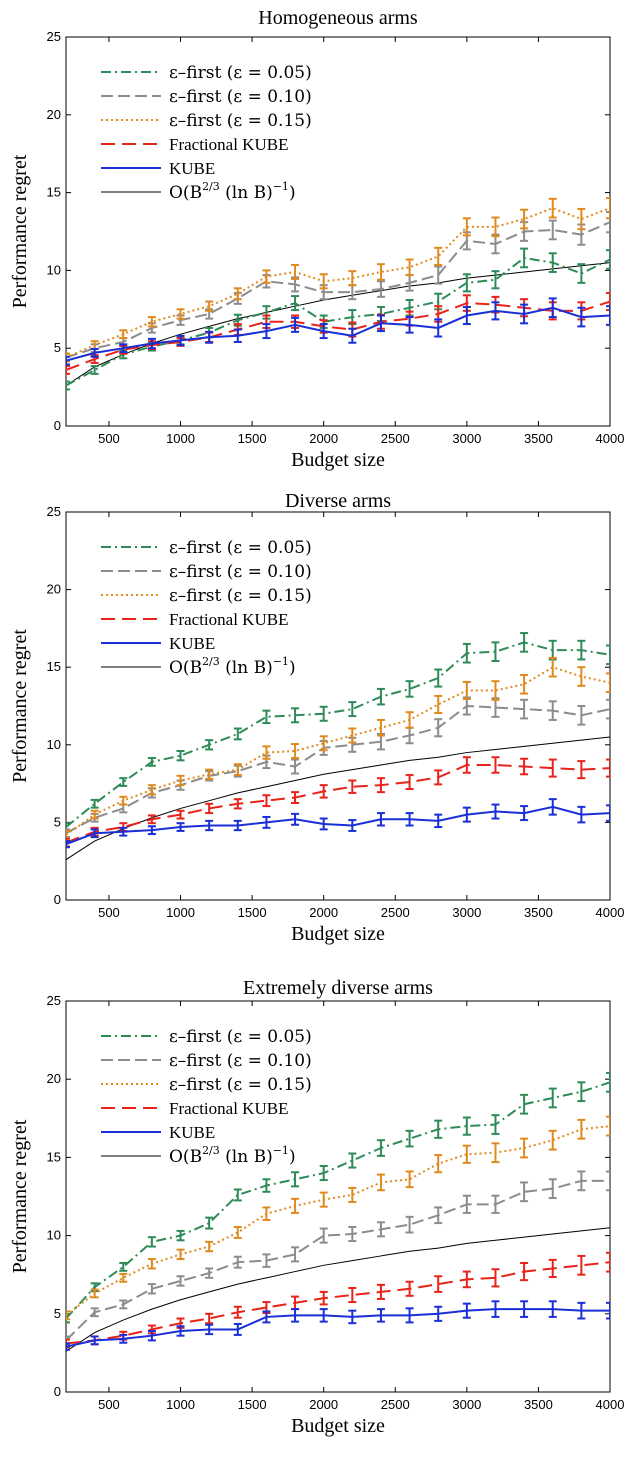  I want to click on legend-label: ε–first (ε = 0.05), so click(240, 1037).